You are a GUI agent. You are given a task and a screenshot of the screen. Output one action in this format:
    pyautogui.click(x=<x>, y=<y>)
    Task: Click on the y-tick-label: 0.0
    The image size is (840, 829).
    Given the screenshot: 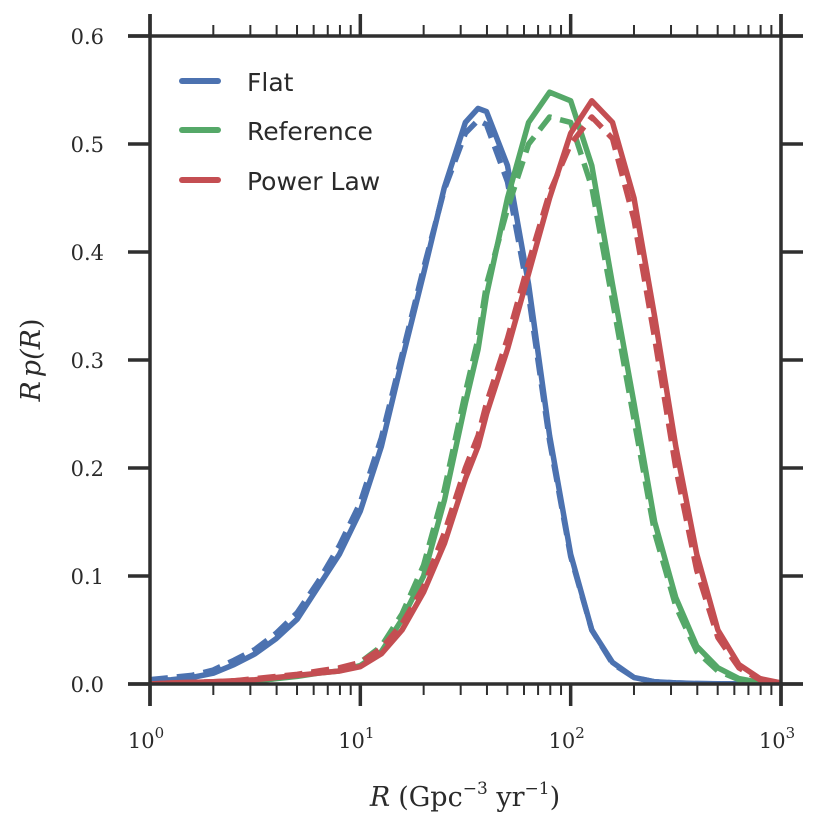 What is the action you would take?
    pyautogui.click(x=87, y=685)
    